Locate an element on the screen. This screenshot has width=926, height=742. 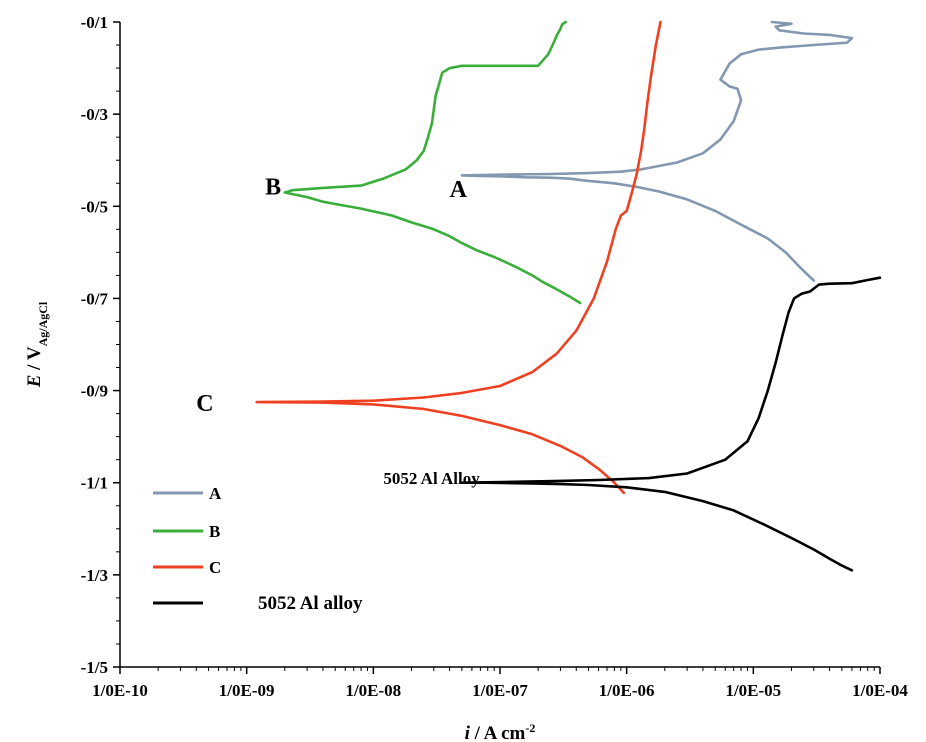
y-axis-title-unit: / V is located at coordinates (34, 360).